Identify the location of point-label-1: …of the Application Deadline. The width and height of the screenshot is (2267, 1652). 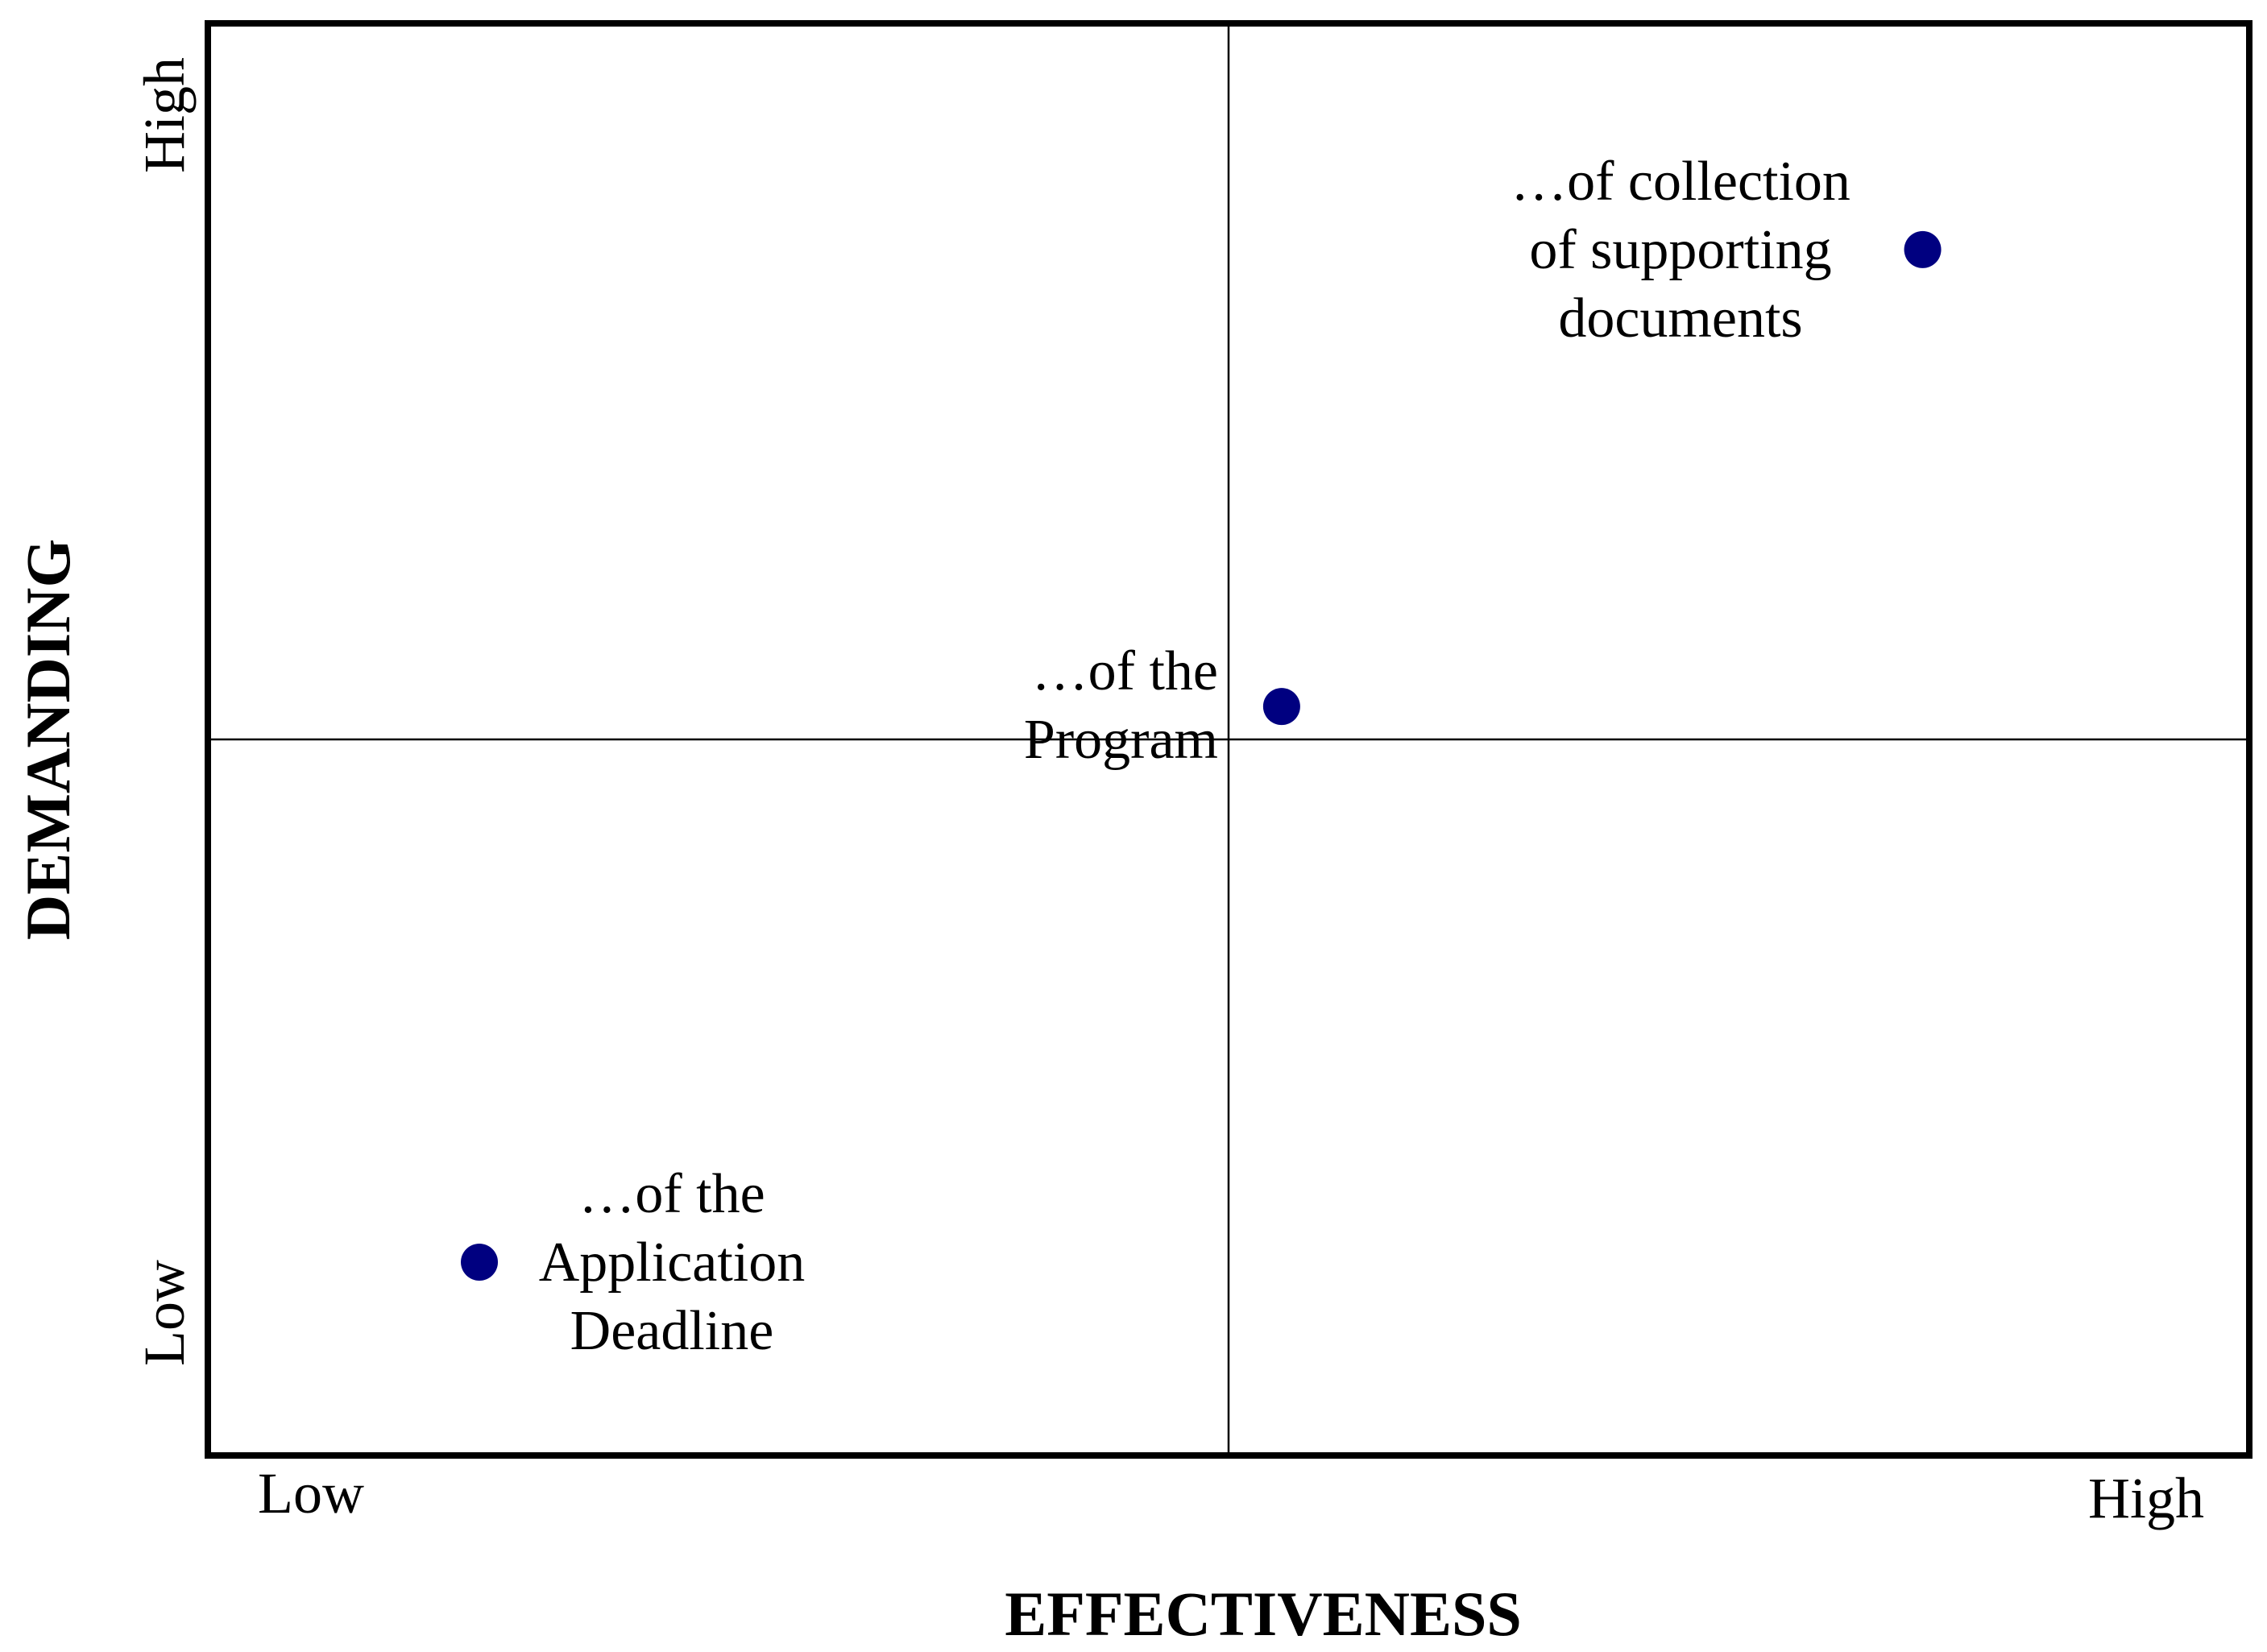
(672, 1262).